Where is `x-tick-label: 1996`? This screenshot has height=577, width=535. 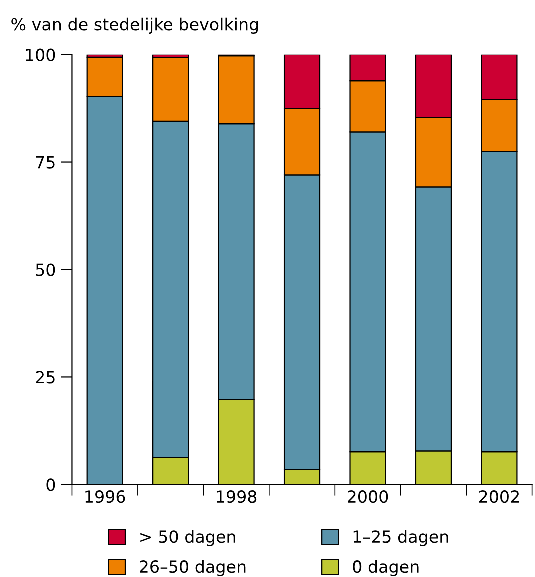
x-tick-label: 1996 is located at coordinates (106, 497).